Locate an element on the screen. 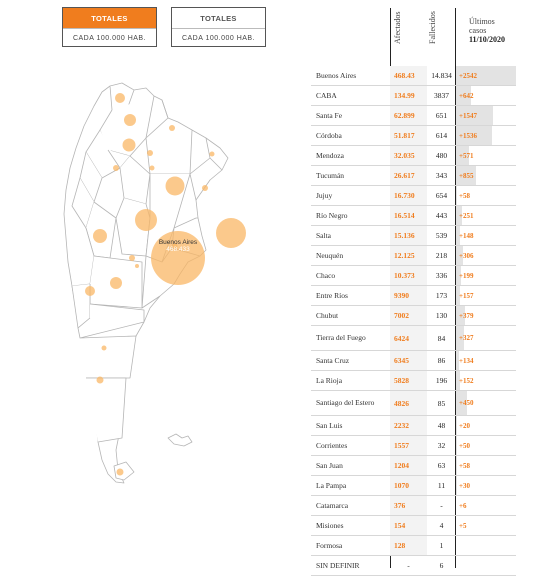  province-name: Chaco is located at coordinates (326, 275).